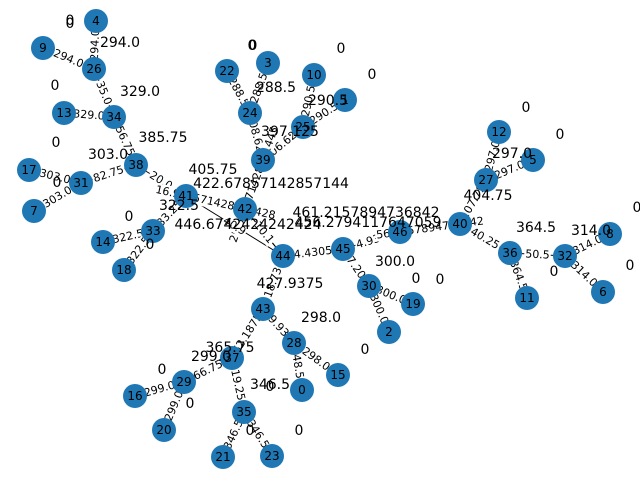 The image size is (640, 480). What do you see at coordinates (120, 43) in the screenshot?
I see `node-value-26: 294.0` at bounding box center [120, 43].